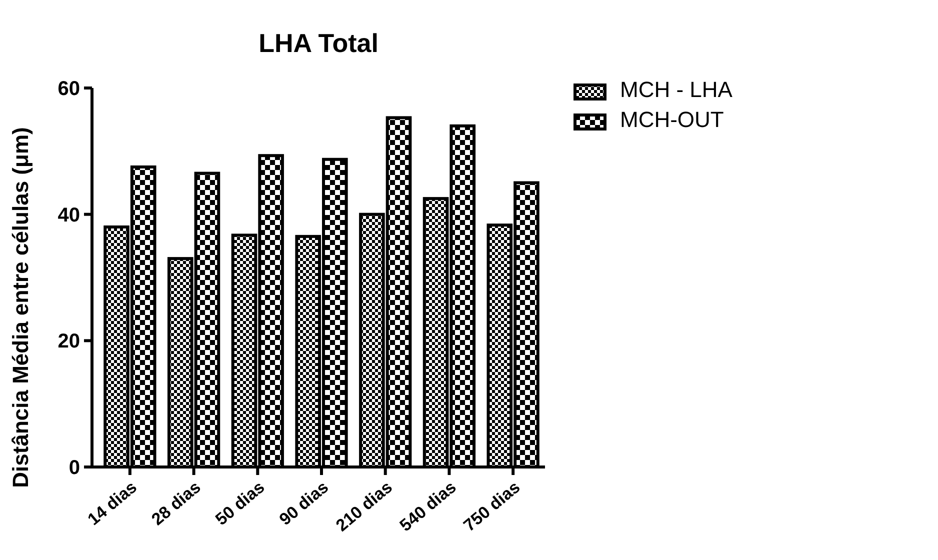  What do you see at coordinates (74, 468) in the screenshot?
I see `y-tick-label: 0` at bounding box center [74, 468].